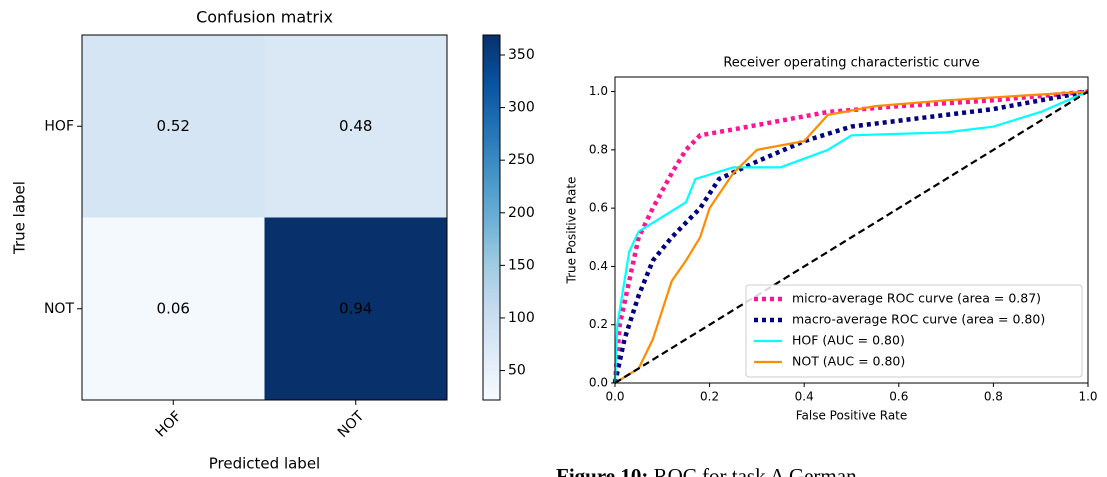  What do you see at coordinates (848, 340) in the screenshot?
I see `legend-label: HOF (AUC = 0.80)` at bounding box center [848, 340].